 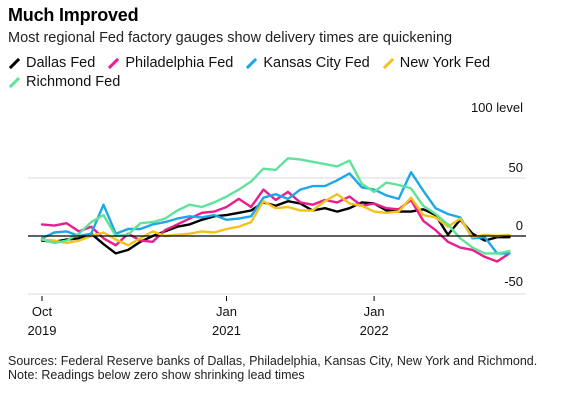 I want to click on x-tick-label: Oct, so click(x=42, y=311).